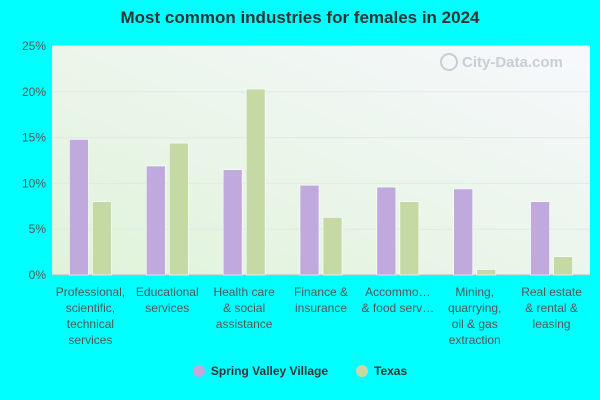 The width and height of the screenshot is (600, 400). Describe the element at coordinates (449, 62) in the screenshot. I see `magnifier-icon` at that location.